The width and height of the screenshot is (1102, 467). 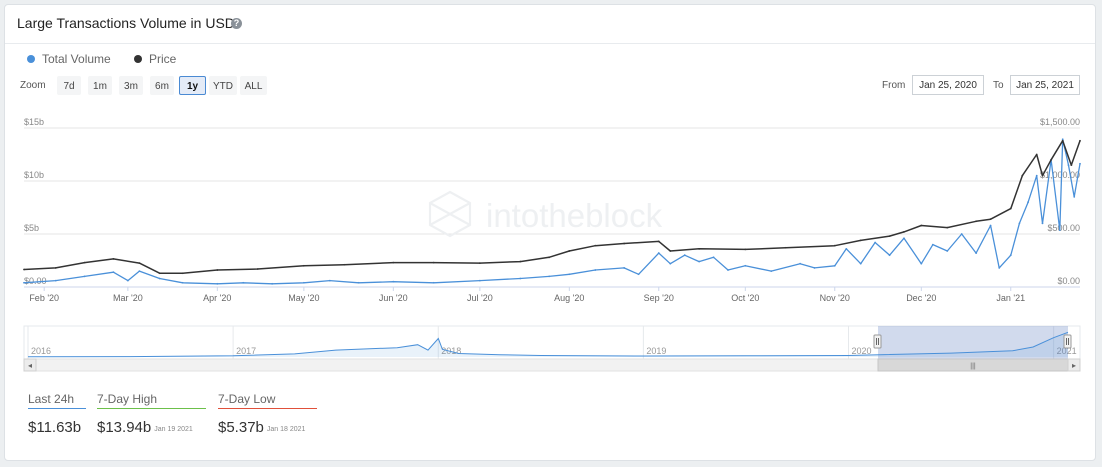 I want to click on x-tick-label: Mar '20, so click(x=128, y=298).